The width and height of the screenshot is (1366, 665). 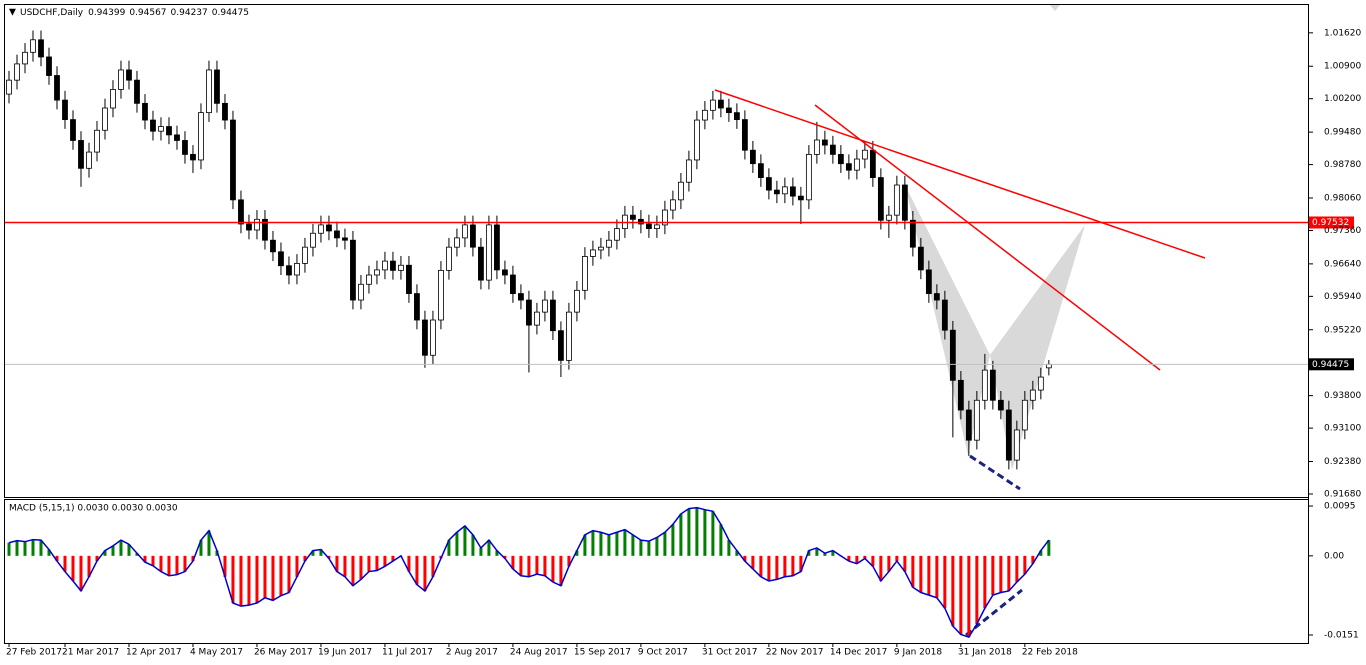 What do you see at coordinates (1342, 198) in the screenshot?
I see `y-tick-label: 0.98060` at bounding box center [1342, 198].